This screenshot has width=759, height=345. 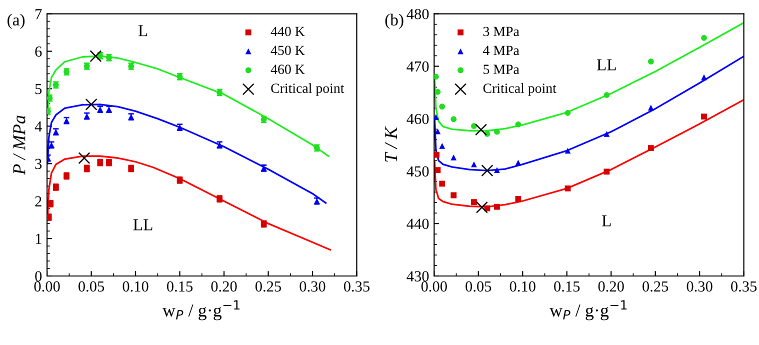 I want to click on legend-label: 5 MPa, so click(x=502, y=69).